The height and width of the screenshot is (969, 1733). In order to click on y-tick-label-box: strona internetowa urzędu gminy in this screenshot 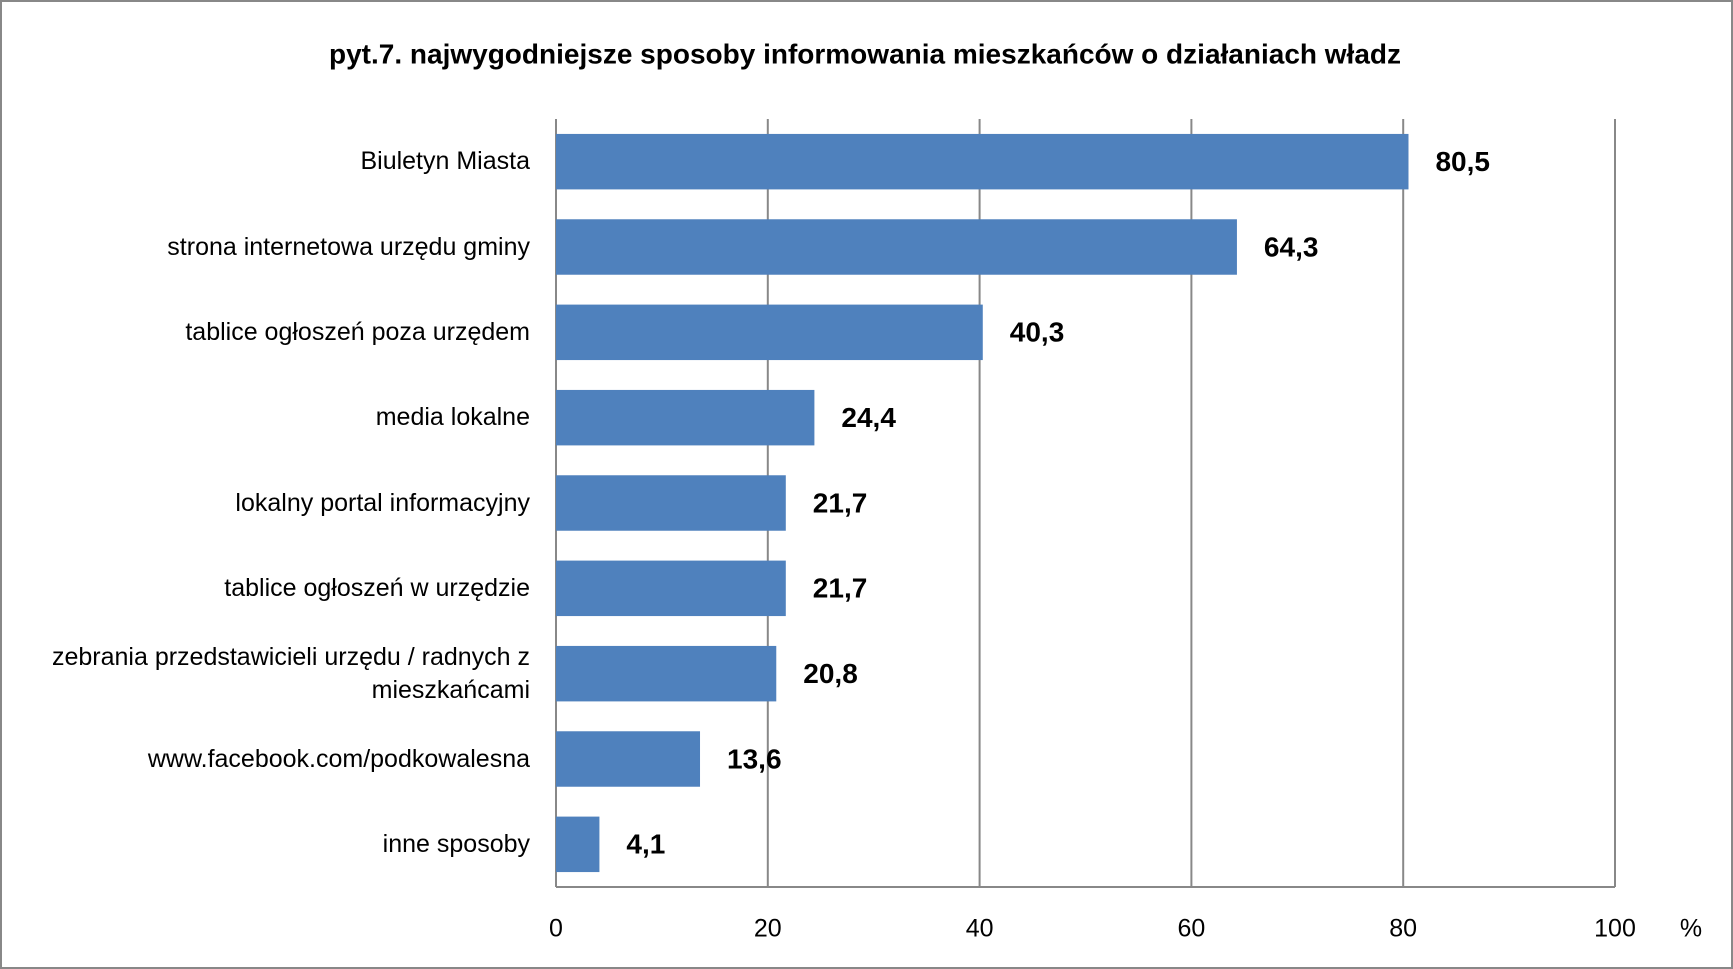, I will do `click(348, 246)`.